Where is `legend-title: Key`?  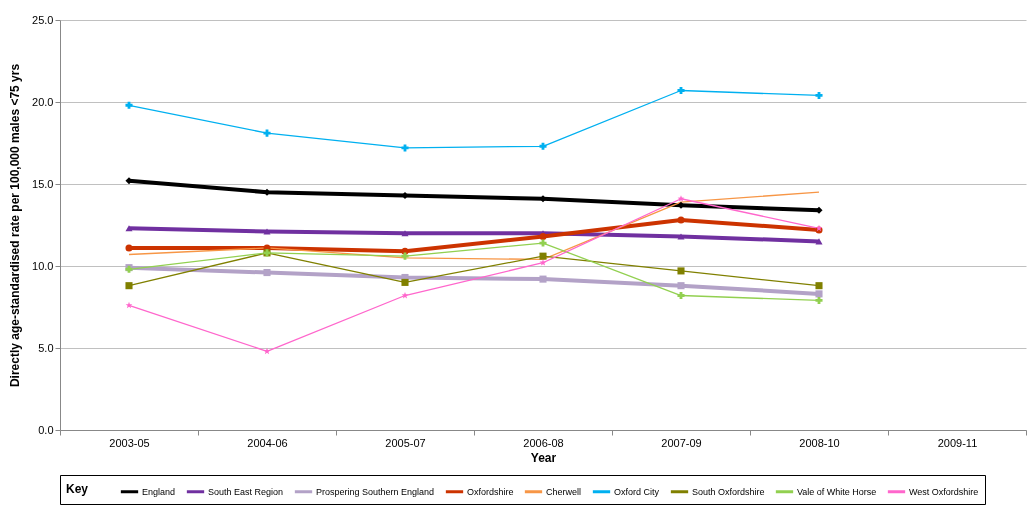
legend-title: Key is located at coordinates (77, 489).